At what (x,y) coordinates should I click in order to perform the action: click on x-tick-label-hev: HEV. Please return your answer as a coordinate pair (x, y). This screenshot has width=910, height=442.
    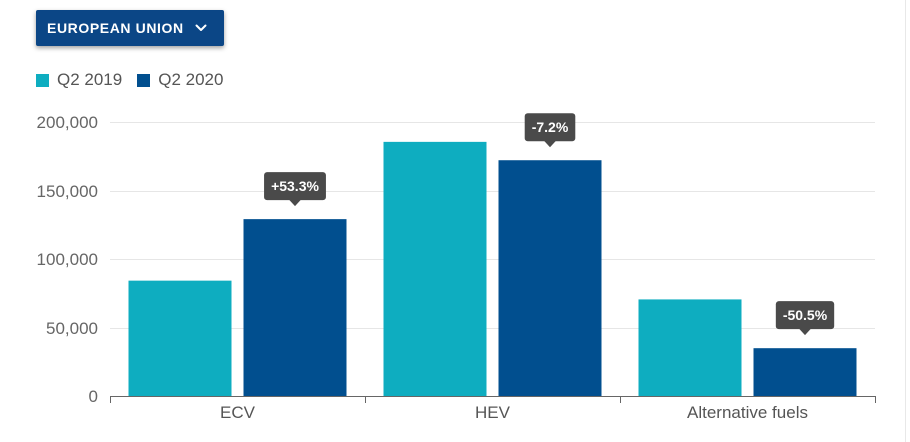
    Looking at the image, I should click on (493, 412).